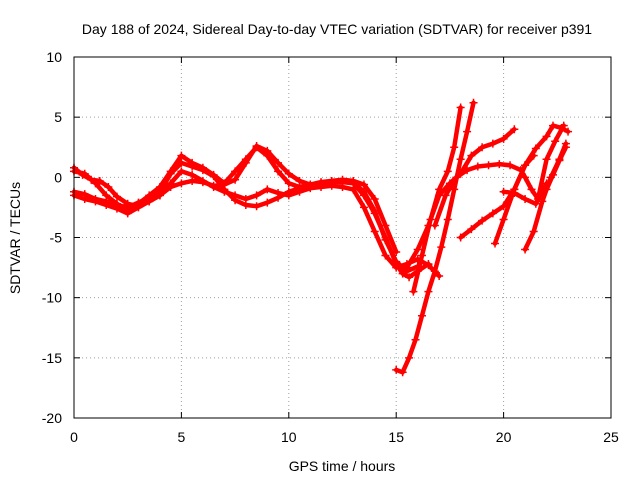 This screenshot has height=480, width=640. What do you see at coordinates (15, 238) in the screenshot?
I see `y-axis-label: SDTVAR / TECUs` at bounding box center [15, 238].